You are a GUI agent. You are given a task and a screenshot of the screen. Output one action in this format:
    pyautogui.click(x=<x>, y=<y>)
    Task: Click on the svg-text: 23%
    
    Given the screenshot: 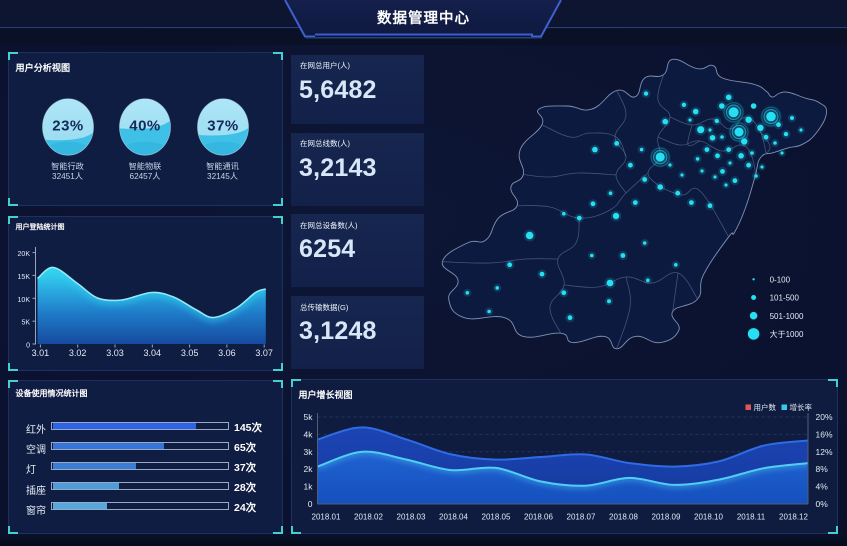 What is the action you would take?
    pyautogui.click(x=68, y=126)
    